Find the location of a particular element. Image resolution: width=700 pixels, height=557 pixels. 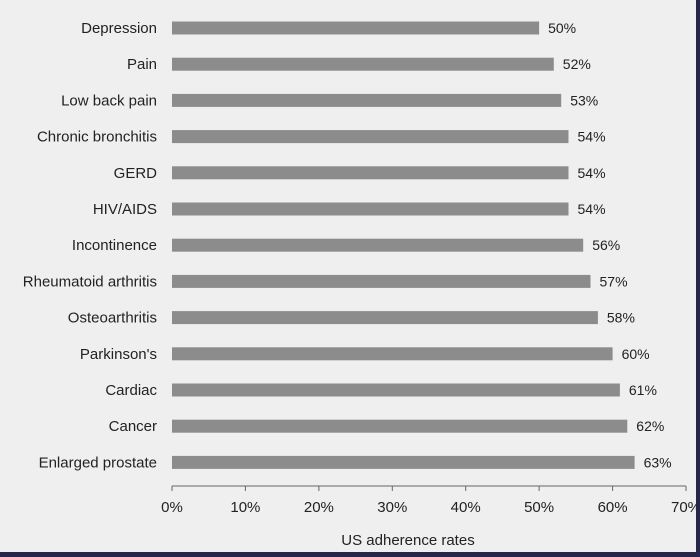

category-label-6: Incontinence is located at coordinates (114, 245).